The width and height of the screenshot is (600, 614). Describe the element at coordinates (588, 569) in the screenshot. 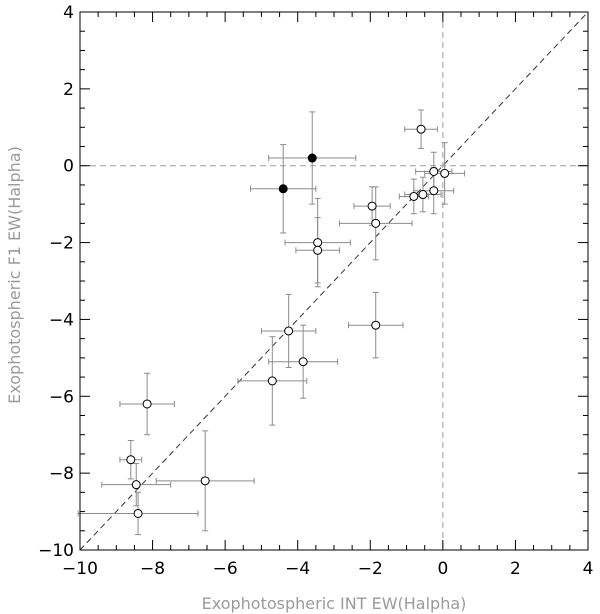

I see `x-tick-label: 4` at that location.